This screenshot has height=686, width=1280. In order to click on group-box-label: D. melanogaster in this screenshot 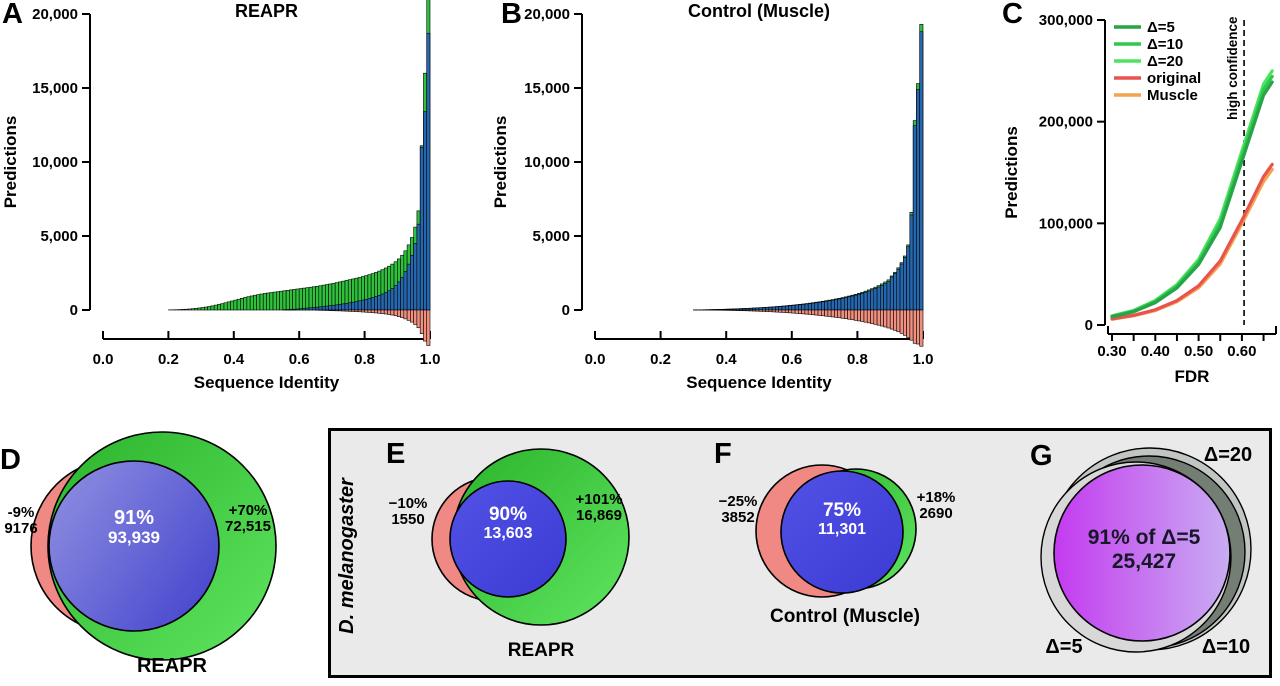, I will do `click(347, 556)`.